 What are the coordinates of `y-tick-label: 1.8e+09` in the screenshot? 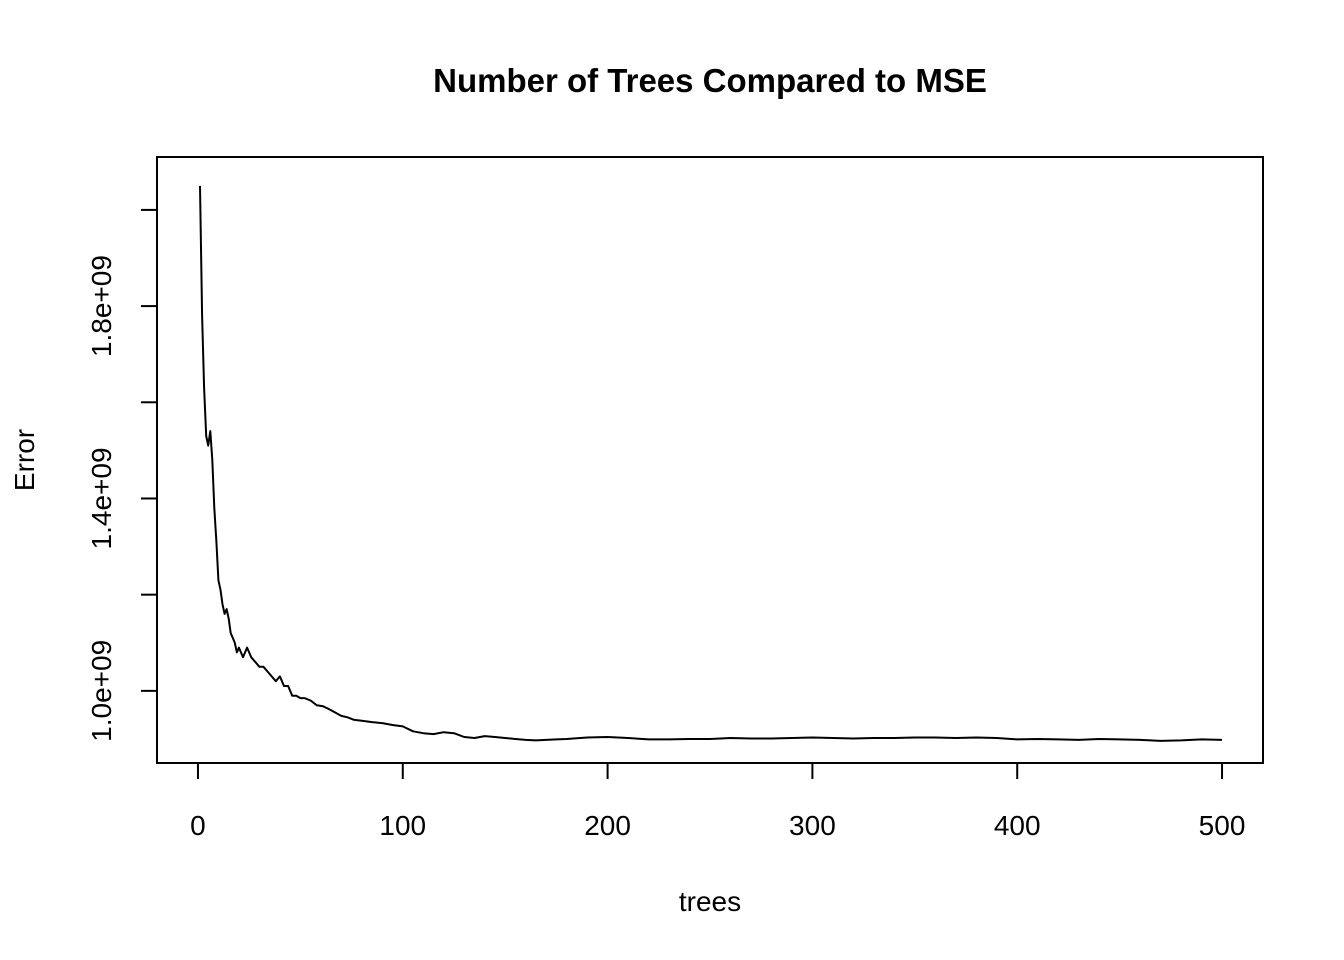 It's located at (101, 306).